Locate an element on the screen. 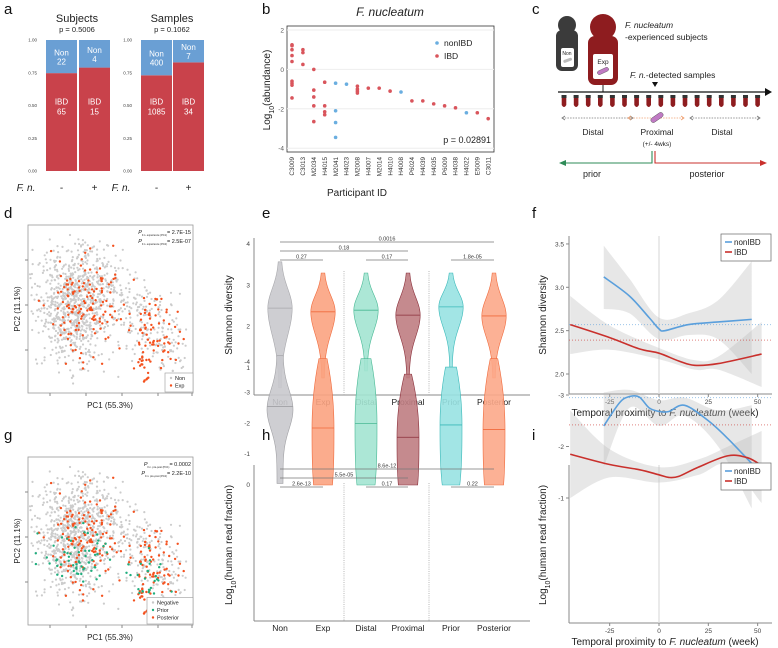 The image size is (778, 648). violin is located at coordinates (323, 422).